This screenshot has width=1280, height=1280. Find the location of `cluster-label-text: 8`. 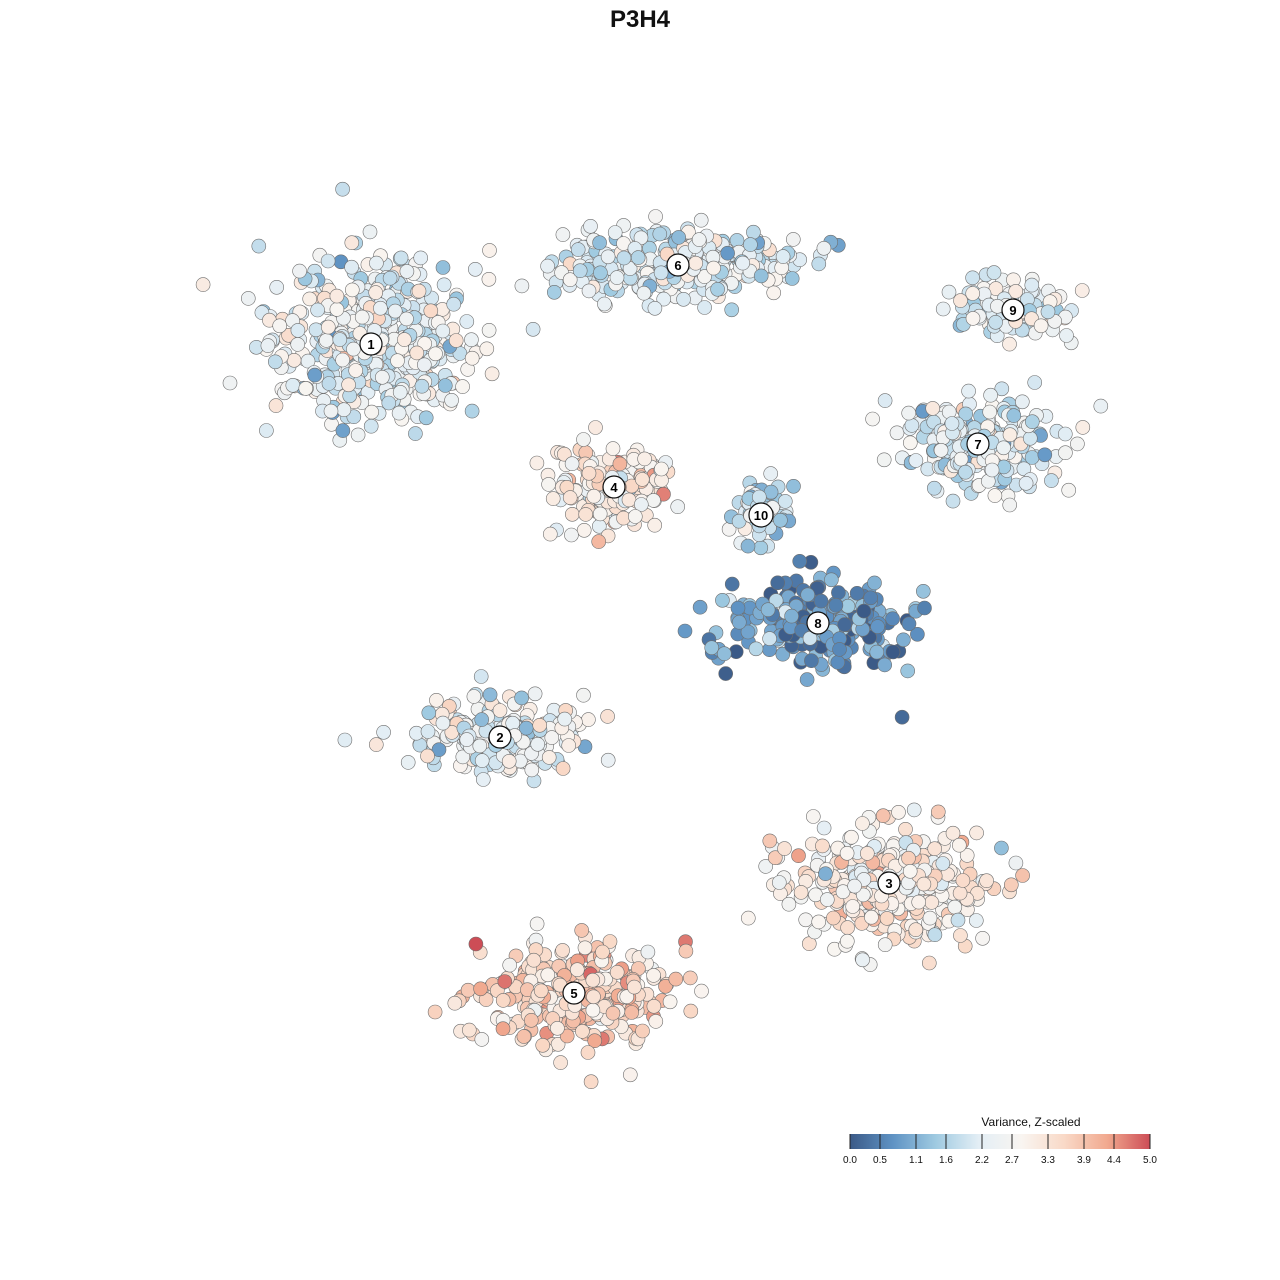

cluster-label-text: 8 is located at coordinates (817, 623).